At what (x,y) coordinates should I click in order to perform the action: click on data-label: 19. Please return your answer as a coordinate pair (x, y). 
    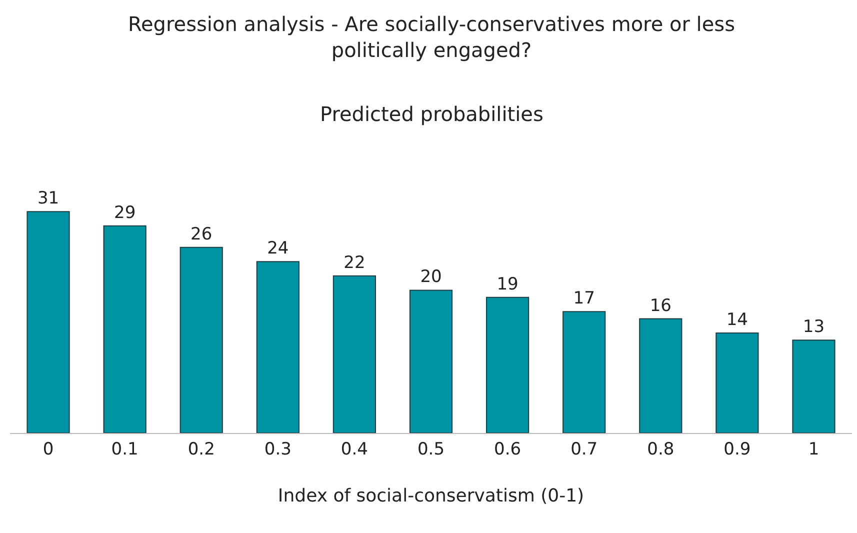
    Looking at the image, I should click on (507, 284).